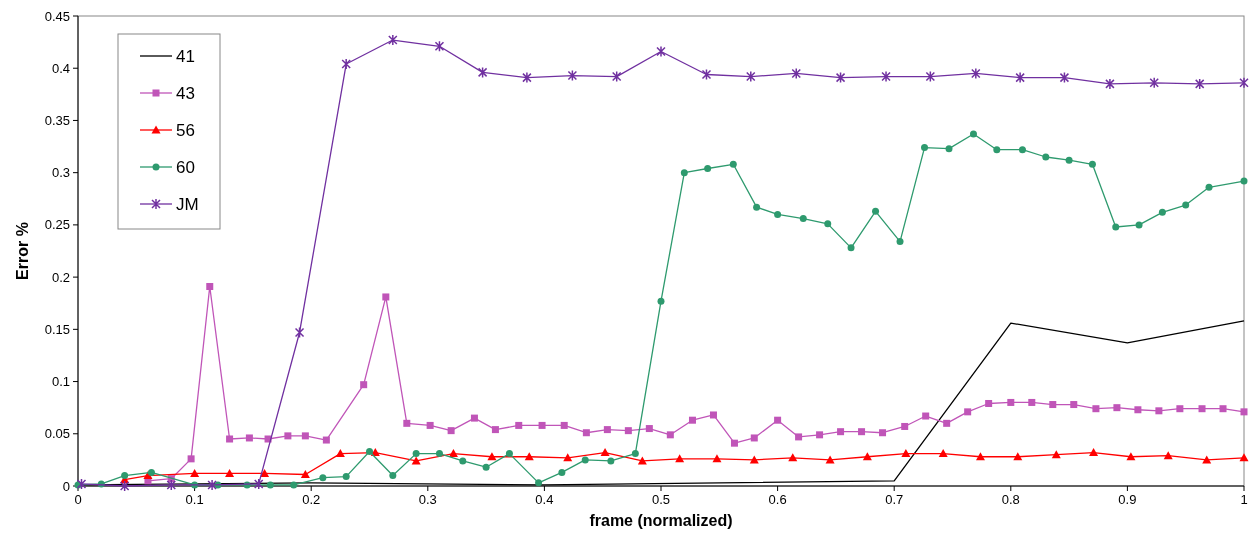  I want to click on x-tick-label: 0.9, so click(1127, 499).